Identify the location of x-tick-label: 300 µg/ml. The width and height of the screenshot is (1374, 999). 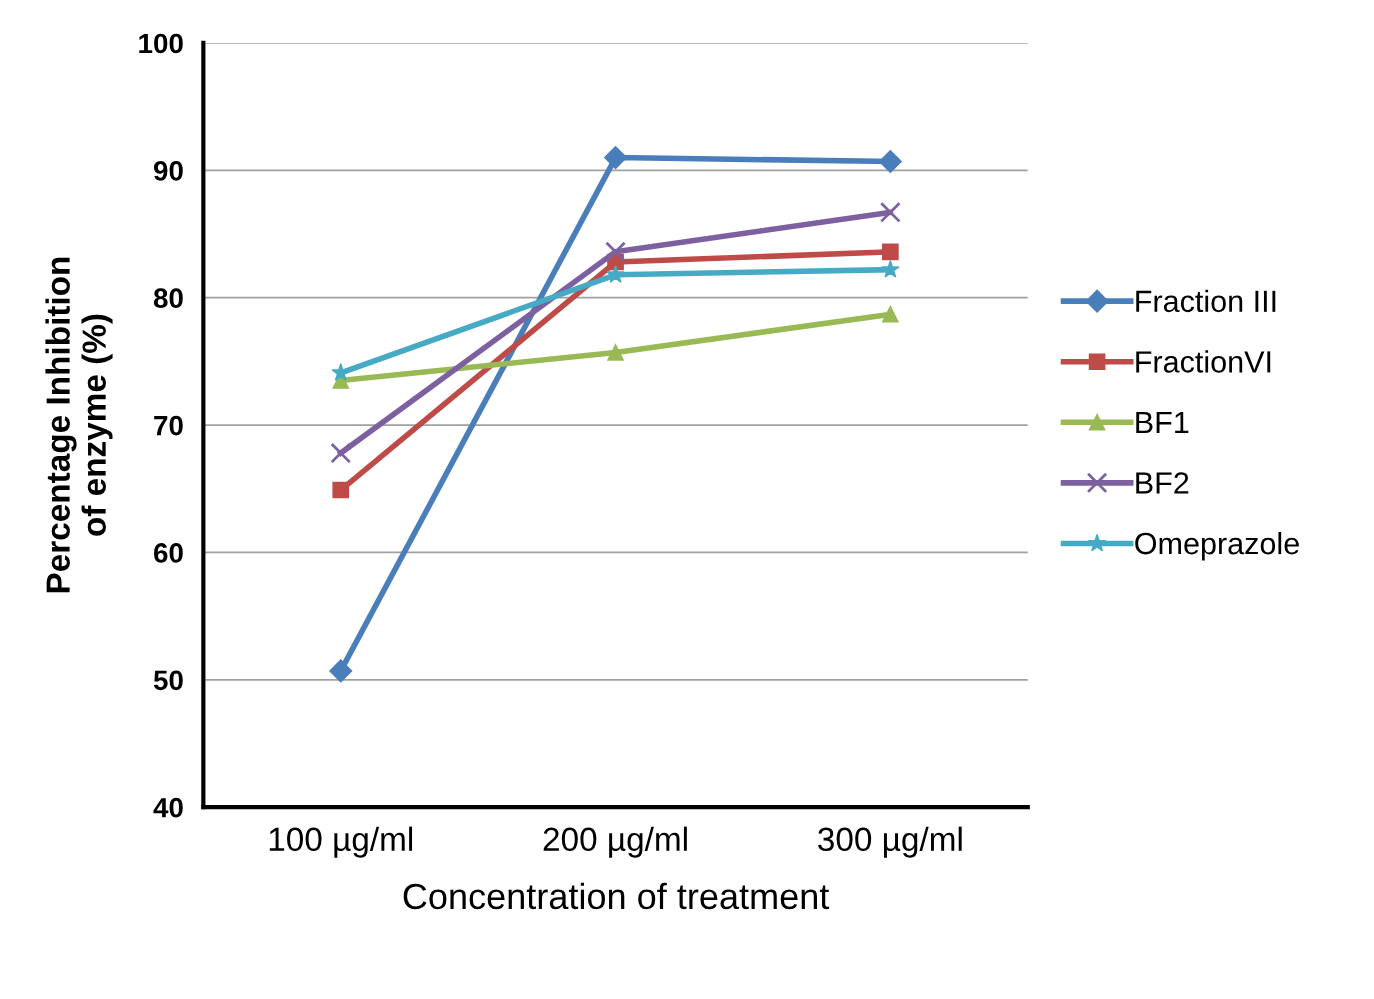
(890, 842).